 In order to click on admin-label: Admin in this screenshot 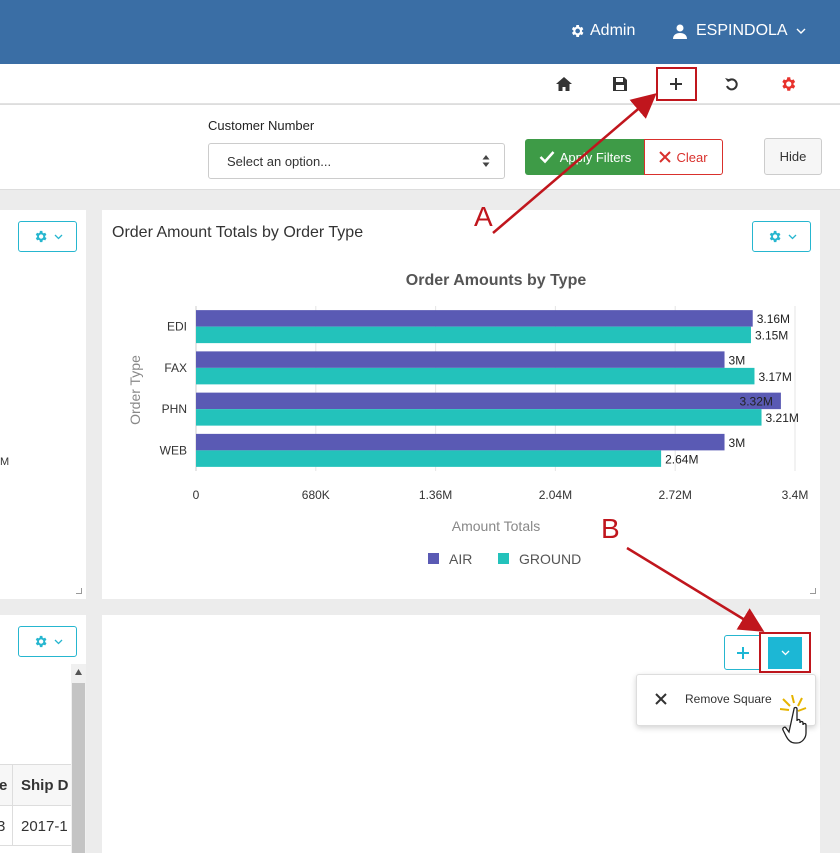, I will do `click(613, 30)`.